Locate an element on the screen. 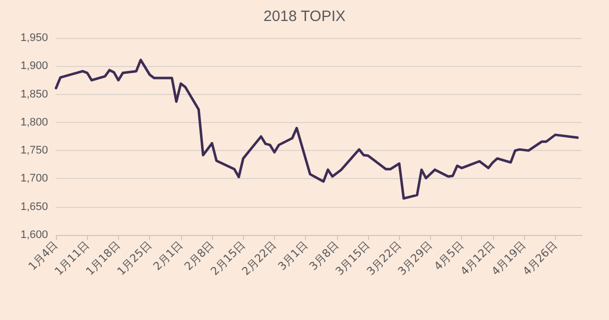 The image size is (609, 320). y-tick-label: 1,900 is located at coordinates (34, 66).